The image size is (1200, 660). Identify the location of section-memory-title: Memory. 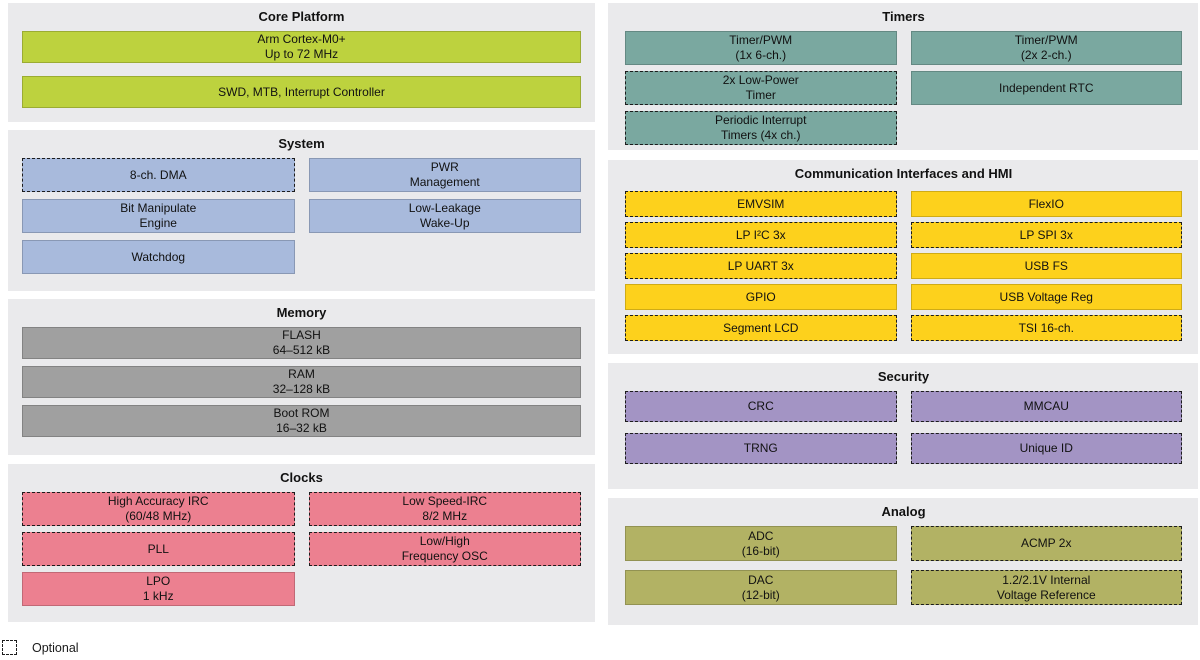
(301, 312).